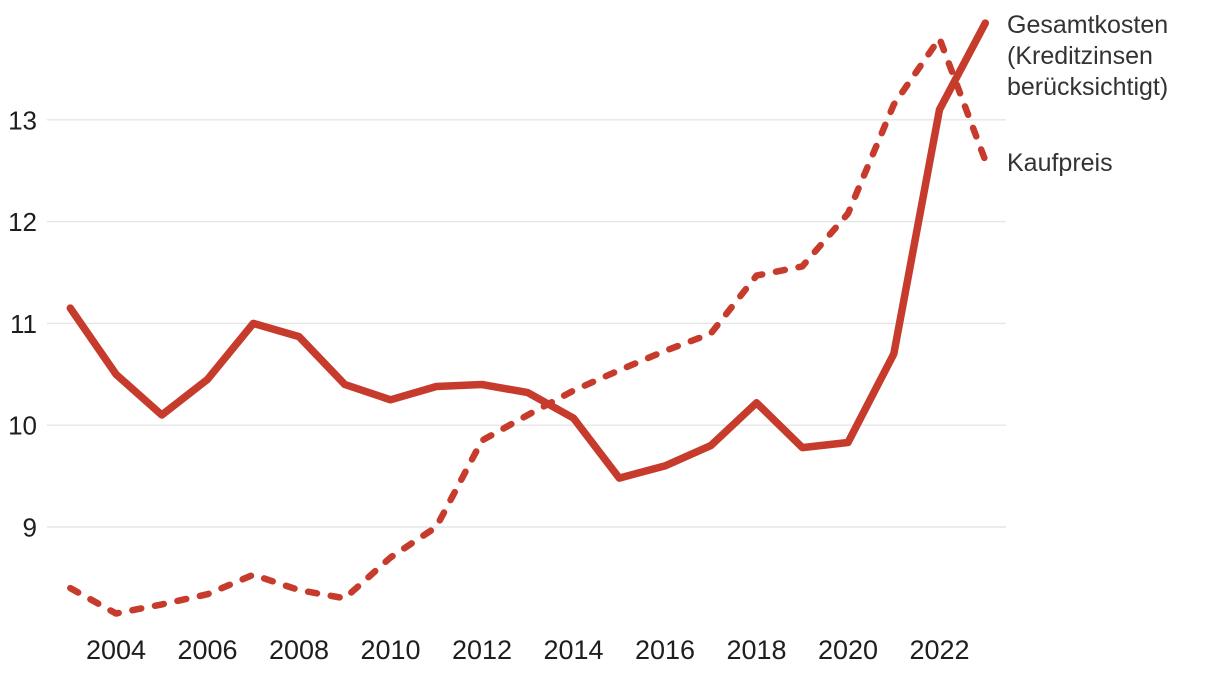 This screenshot has width=1220, height=676. I want to click on x-tick-label: 2012, so click(482, 650).